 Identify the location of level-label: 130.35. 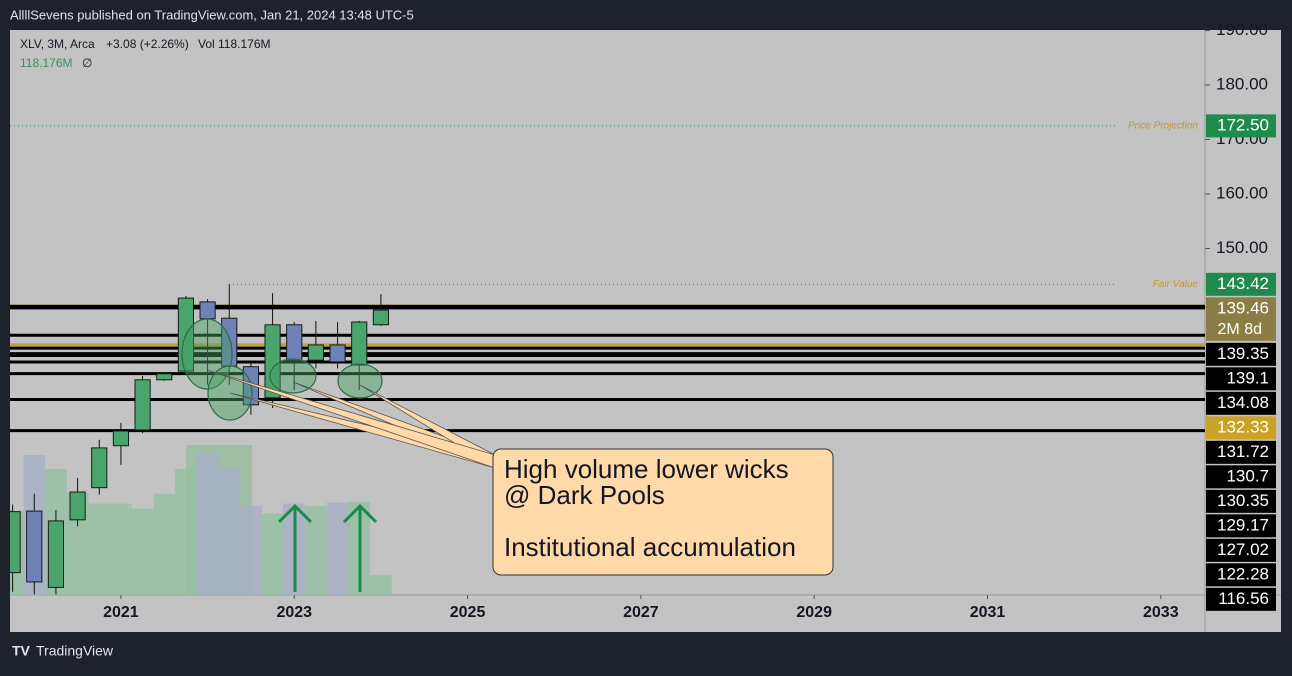
(1243, 500).